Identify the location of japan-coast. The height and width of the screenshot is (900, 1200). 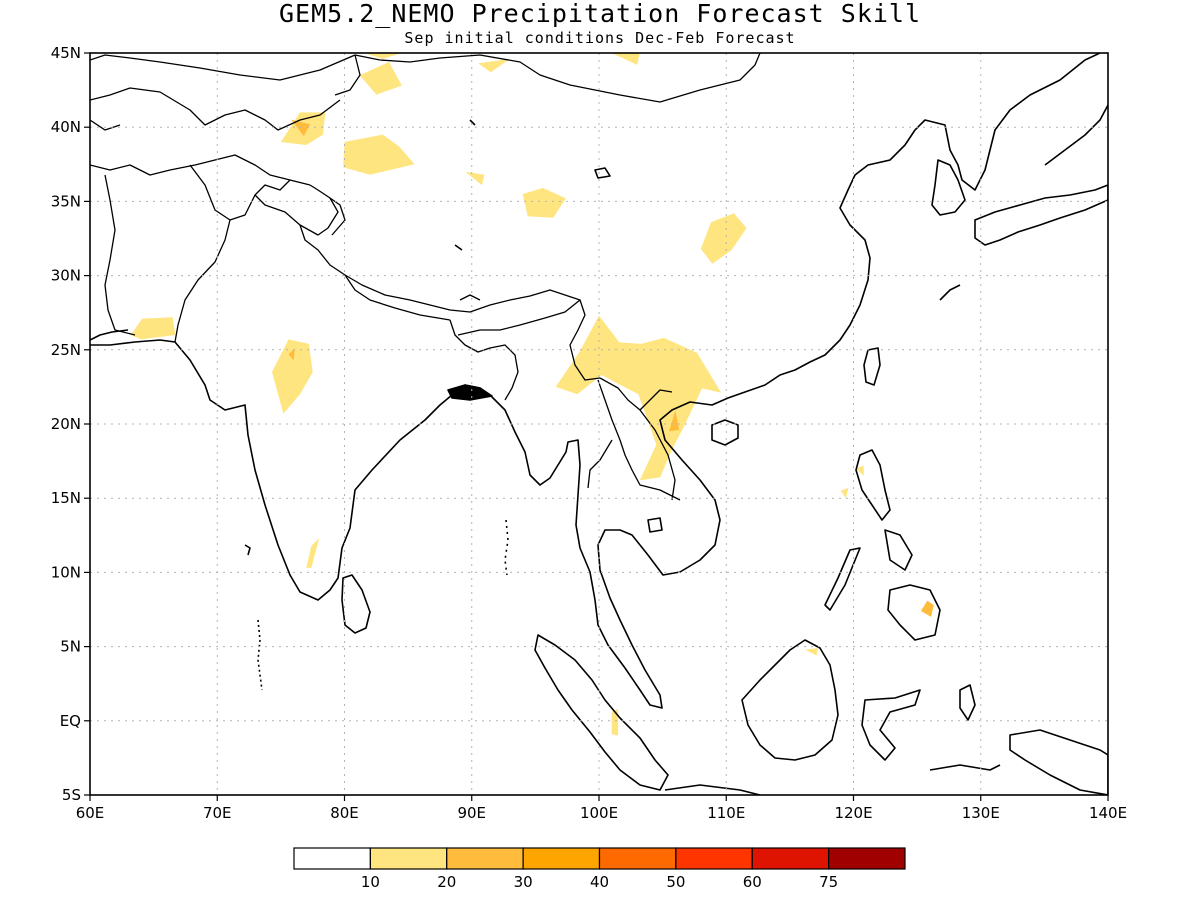
(1041, 215).